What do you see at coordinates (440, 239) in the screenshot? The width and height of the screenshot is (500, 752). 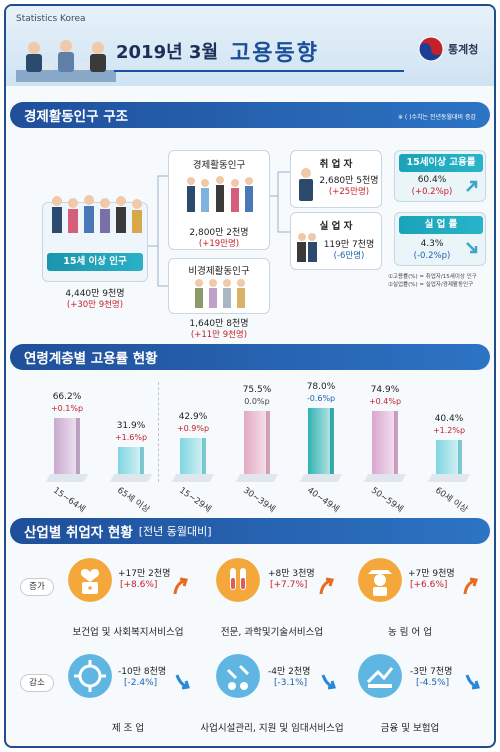 I see `unemployment-rate-card: 실 업 률 4.3% (-0.2%p)` at bounding box center [440, 239].